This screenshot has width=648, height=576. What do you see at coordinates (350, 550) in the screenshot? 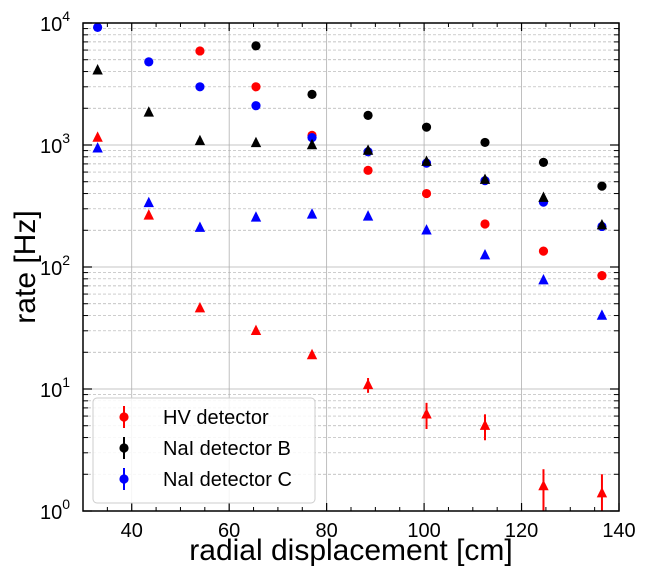
I see `x-axis-title: radial displacement [cm]` at bounding box center [350, 550].